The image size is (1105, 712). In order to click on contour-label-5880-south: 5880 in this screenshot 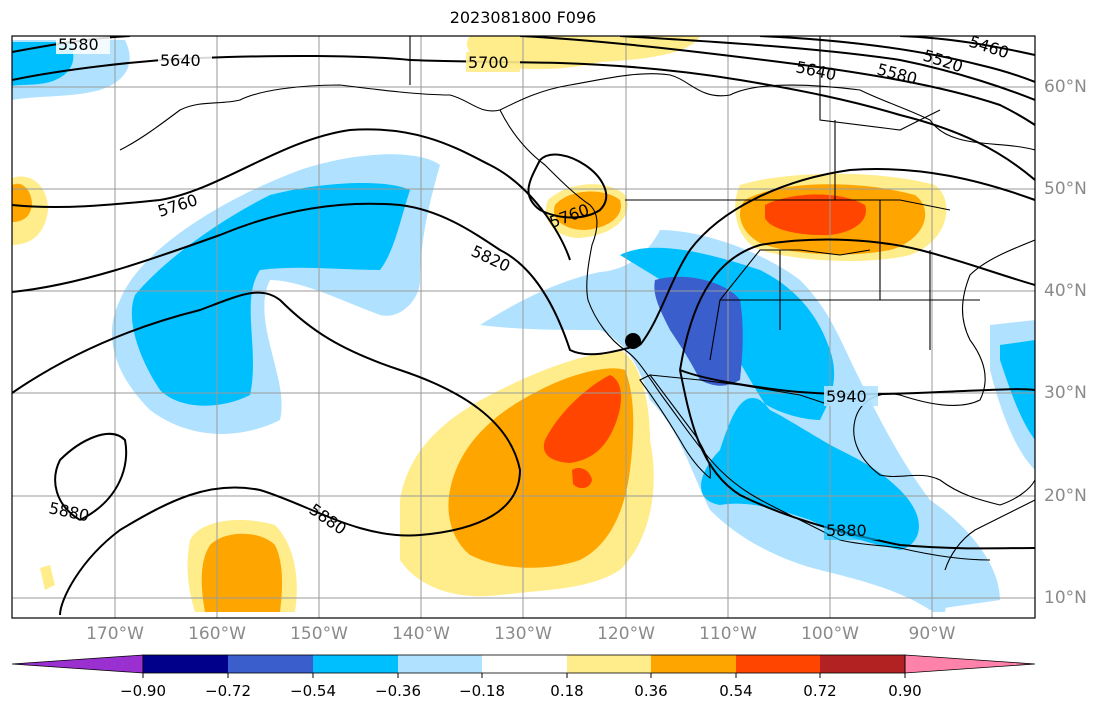, I will do `click(846, 530)`.